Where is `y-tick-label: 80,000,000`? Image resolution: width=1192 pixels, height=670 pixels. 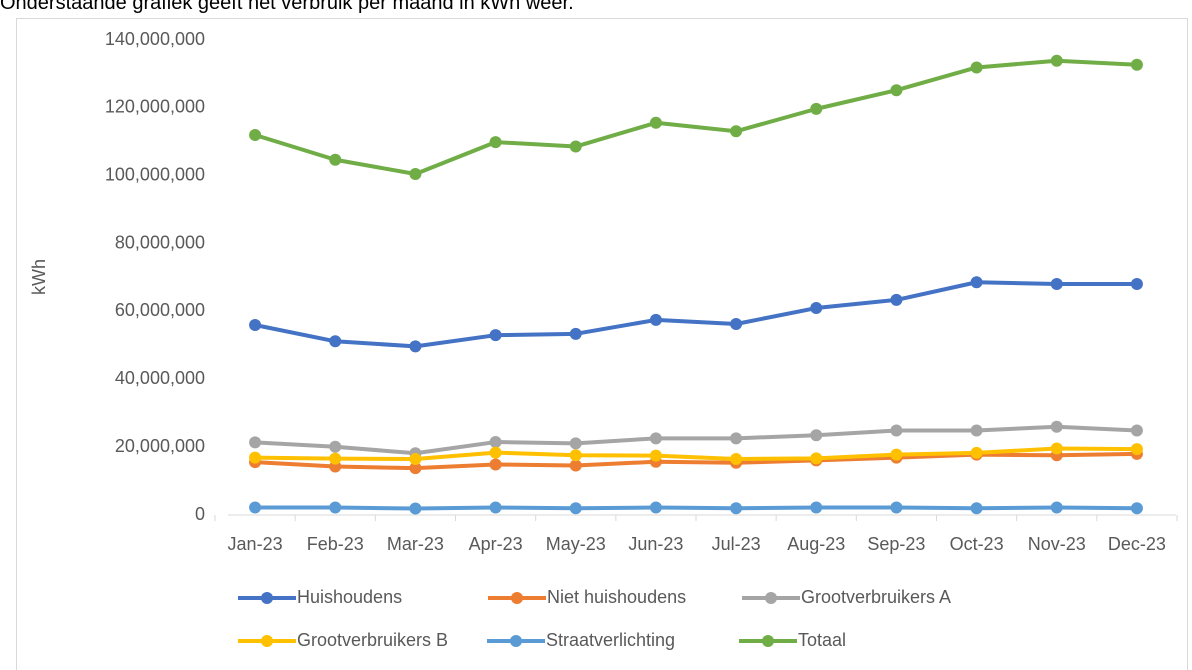
y-tick-label: 80,000,000 is located at coordinates (160, 242).